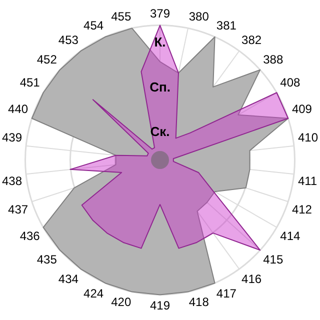 The width and height of the screenshot is (320, 320). Describe the element at coordinates (12, 137) in the screenshot. I see `spoke-label: 439` at that location.